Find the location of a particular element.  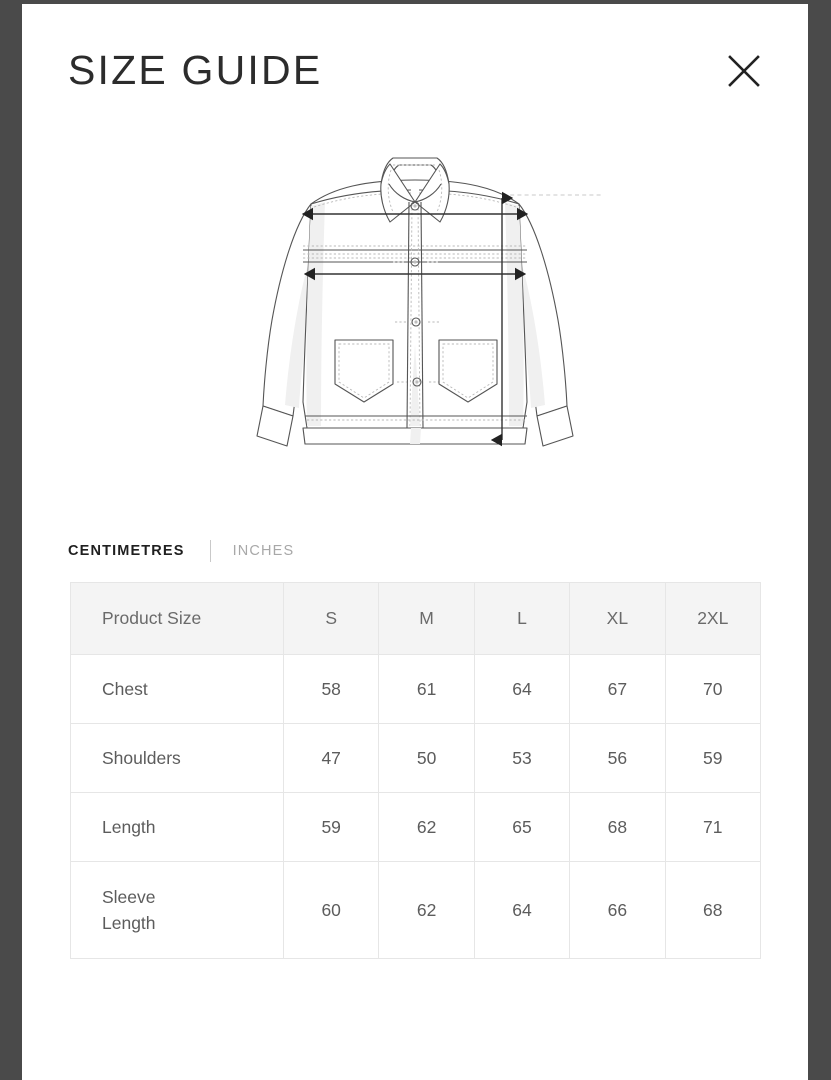

cell-shoulders-s: 47 is located at coordinates (331, 758).